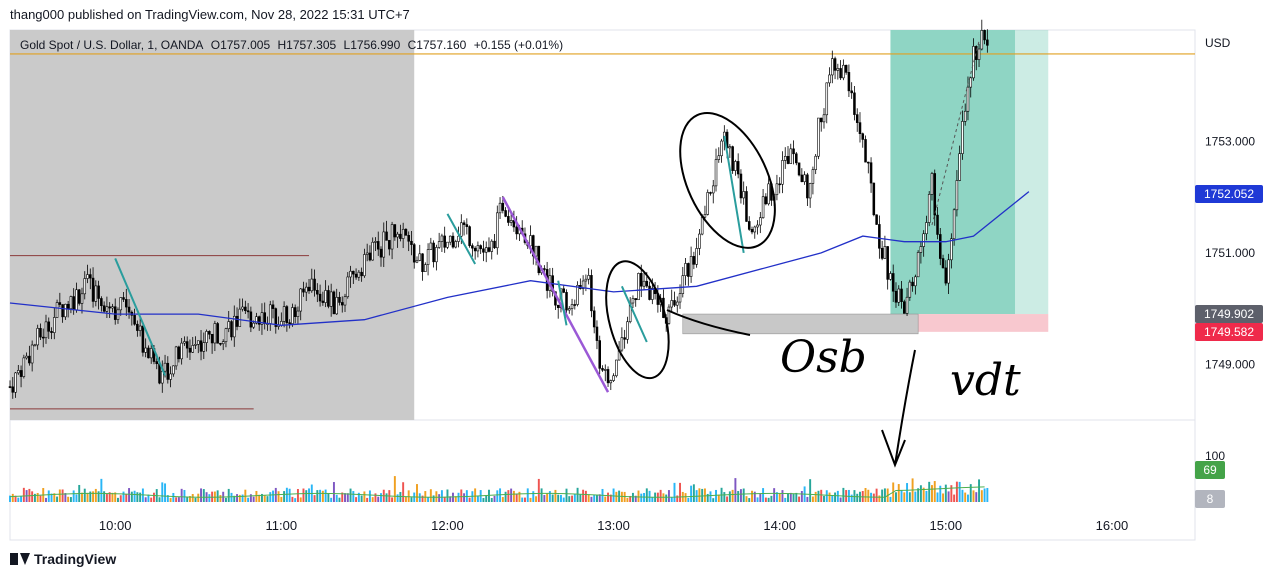 Image resolution: width=1280 pixels, height=578 pixels. Describe the element at coordinates (555, 294) in the screenshot. I see `purple-trend-line` at that location.